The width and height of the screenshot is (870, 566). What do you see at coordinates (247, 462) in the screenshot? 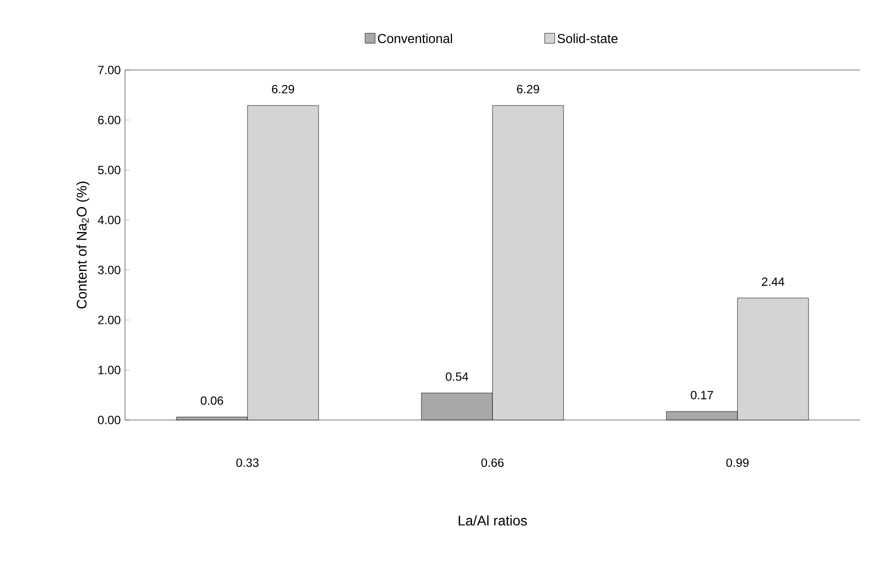
I see `x-tick-label: 0.33` at bounding box center [247, 462].